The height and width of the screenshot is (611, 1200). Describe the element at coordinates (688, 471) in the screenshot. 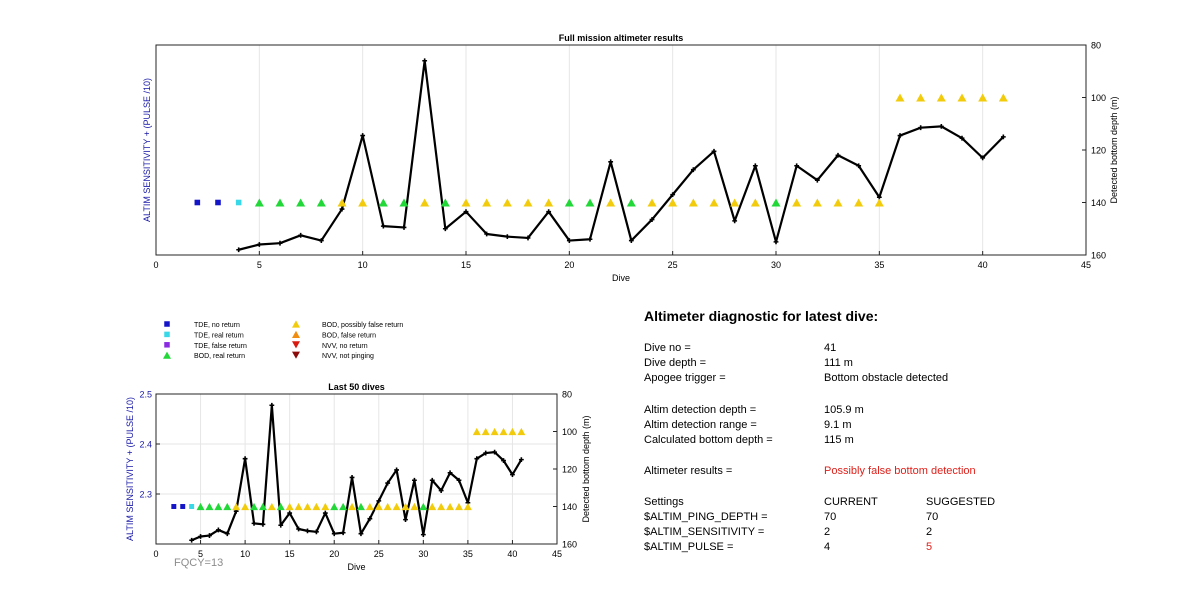

I see `results-label: Altimeter results =` at that location.